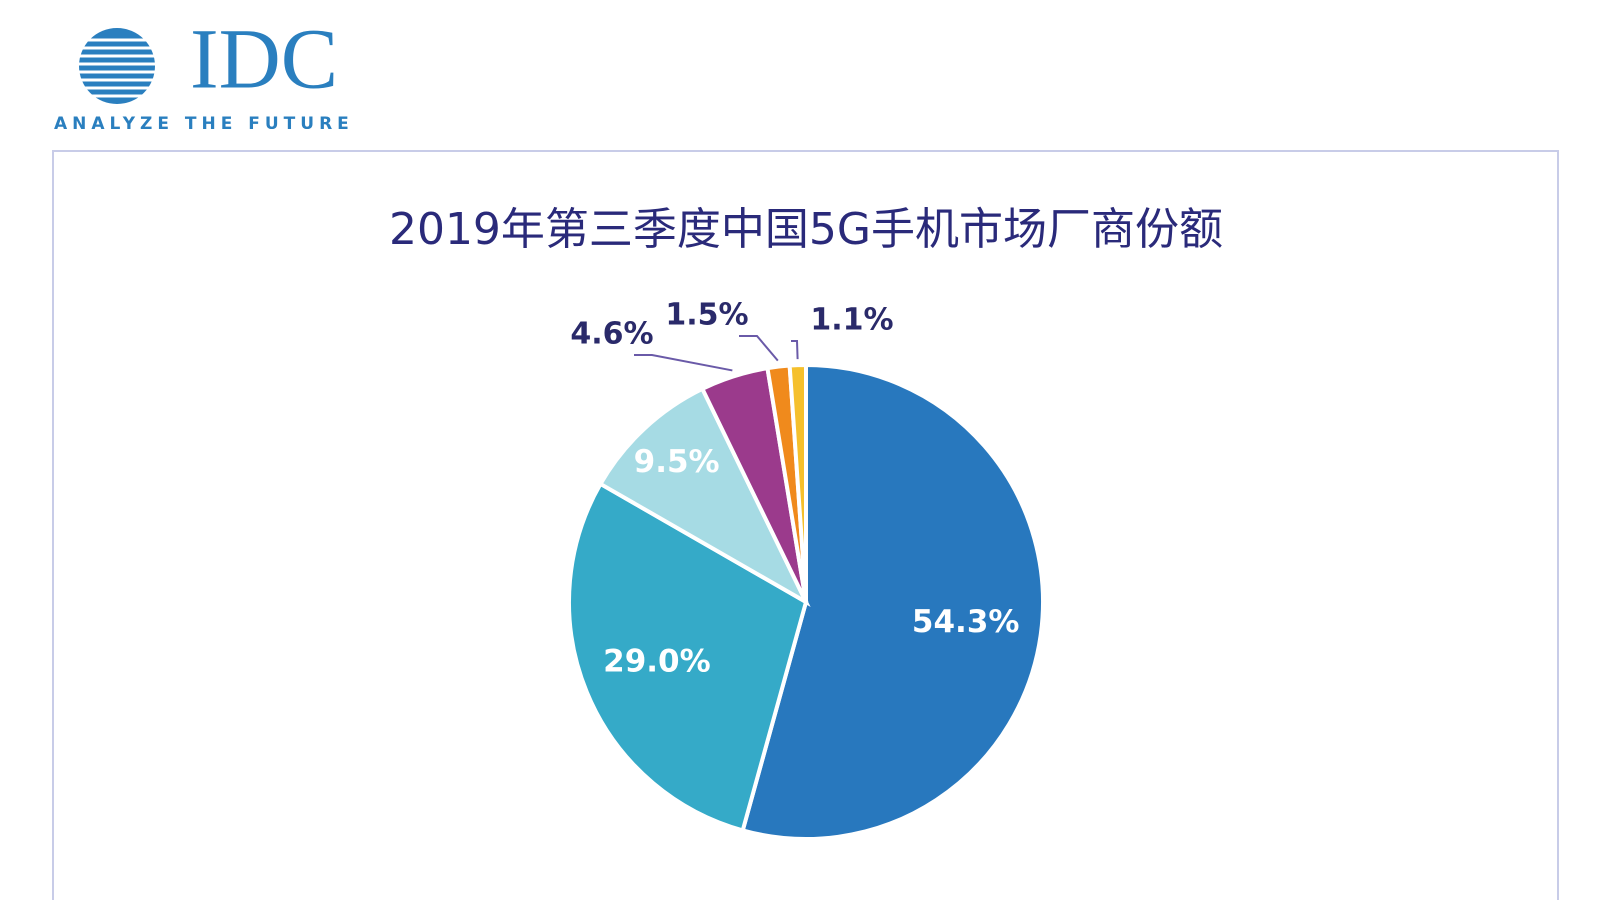  Describe the element at coordinates (706, 315) in the screenshot. I see `data-label: 1.5%` at that location.